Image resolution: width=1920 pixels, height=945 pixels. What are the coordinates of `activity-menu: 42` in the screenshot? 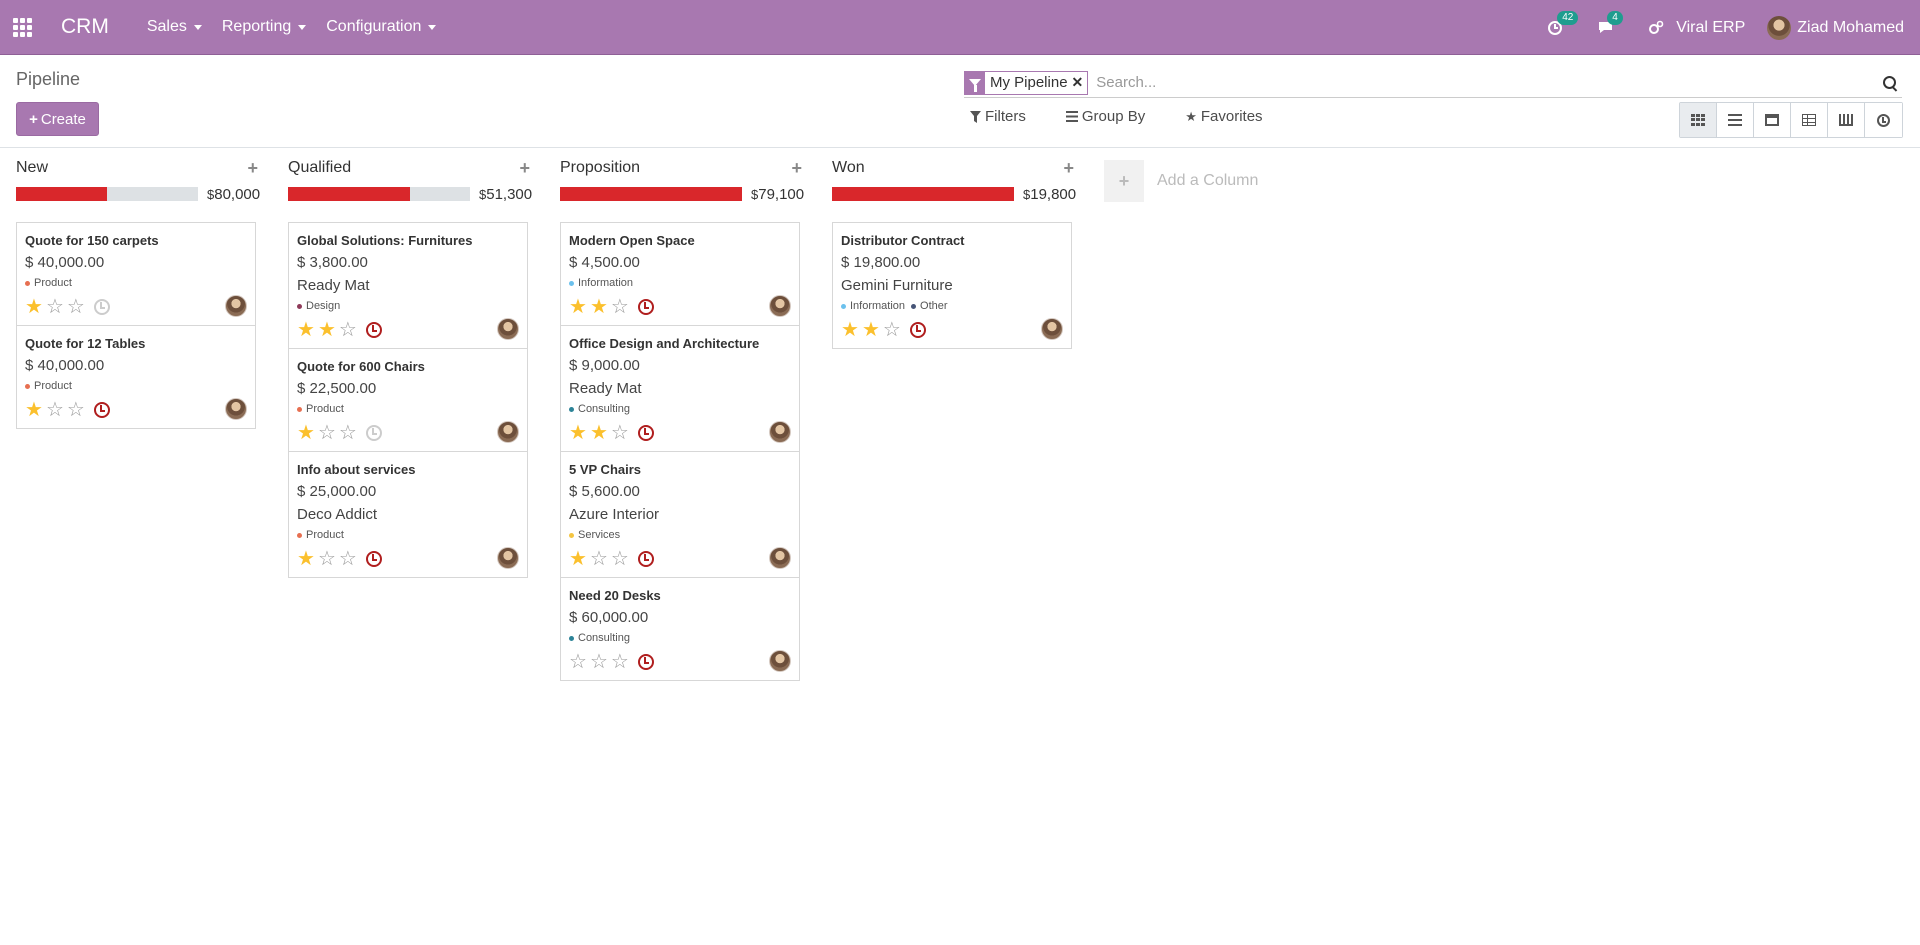 It's located at (1563, 23).